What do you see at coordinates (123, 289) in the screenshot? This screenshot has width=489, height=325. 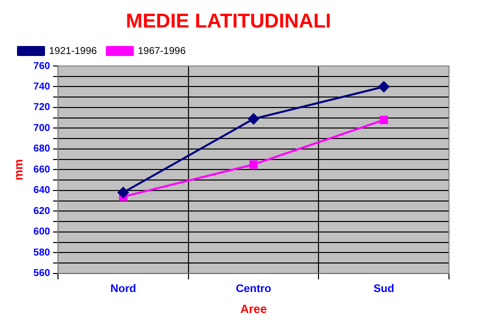 I see `x-tick-label: Nord` at bounding box center [123, 289].